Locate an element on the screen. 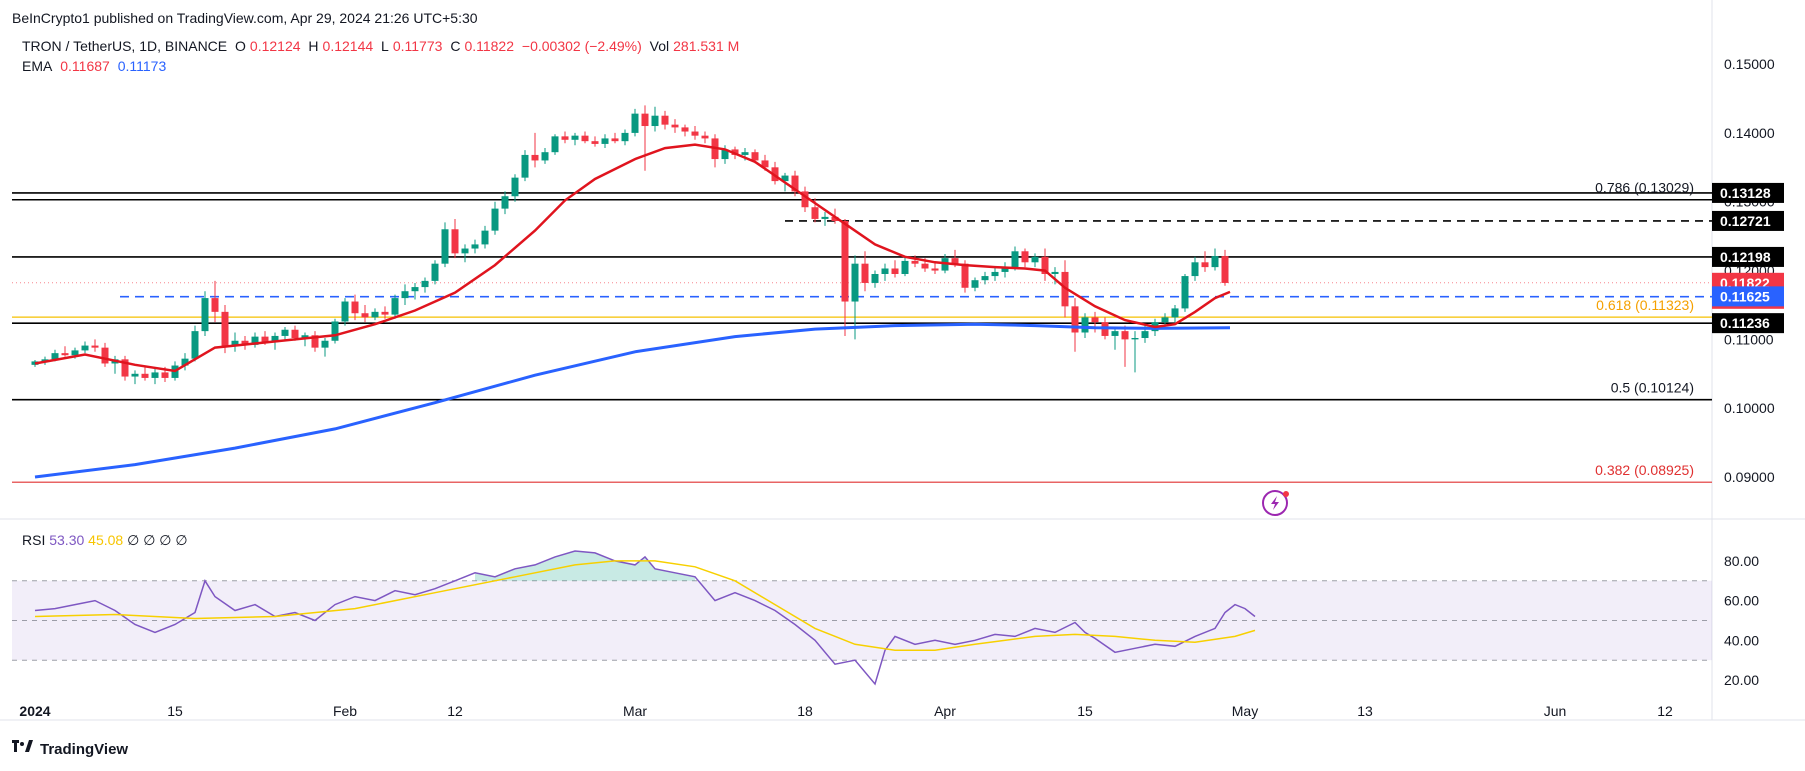 The image size is (1805, 771). rsi-tick-label: 20.00 is located at coordinates (1741, 680).